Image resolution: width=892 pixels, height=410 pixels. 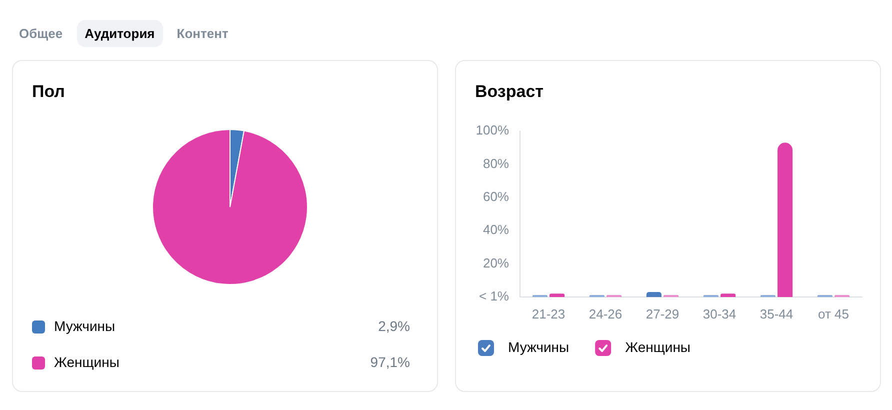 I want to click on x-tick-label: 27-29, so click(x=663, y=314).